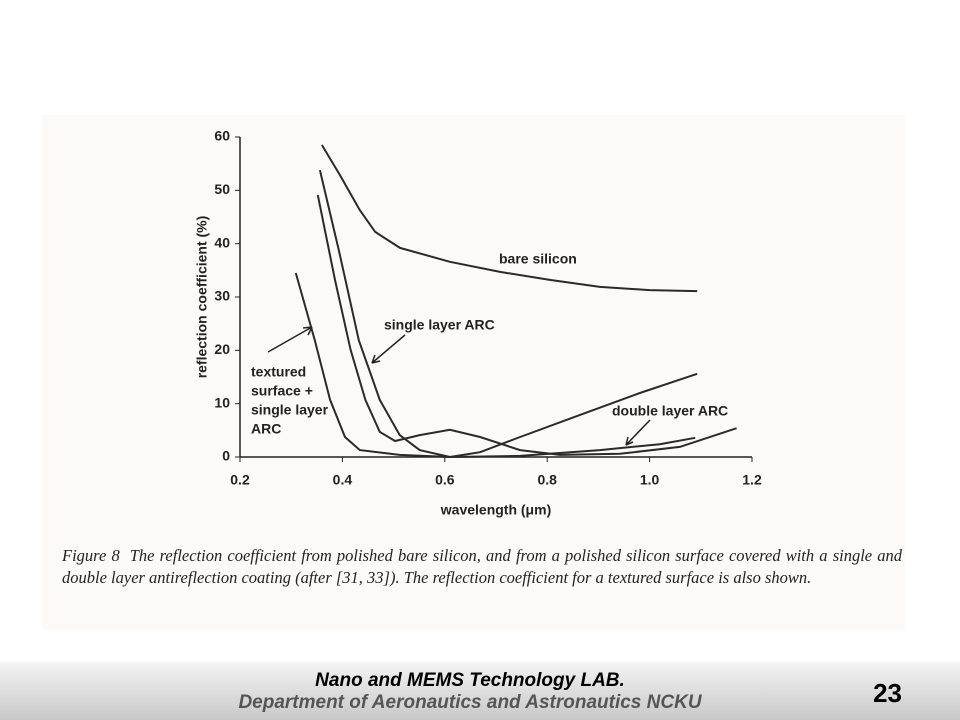  I want to click on y-tick-label: 60, so click(222, 136).